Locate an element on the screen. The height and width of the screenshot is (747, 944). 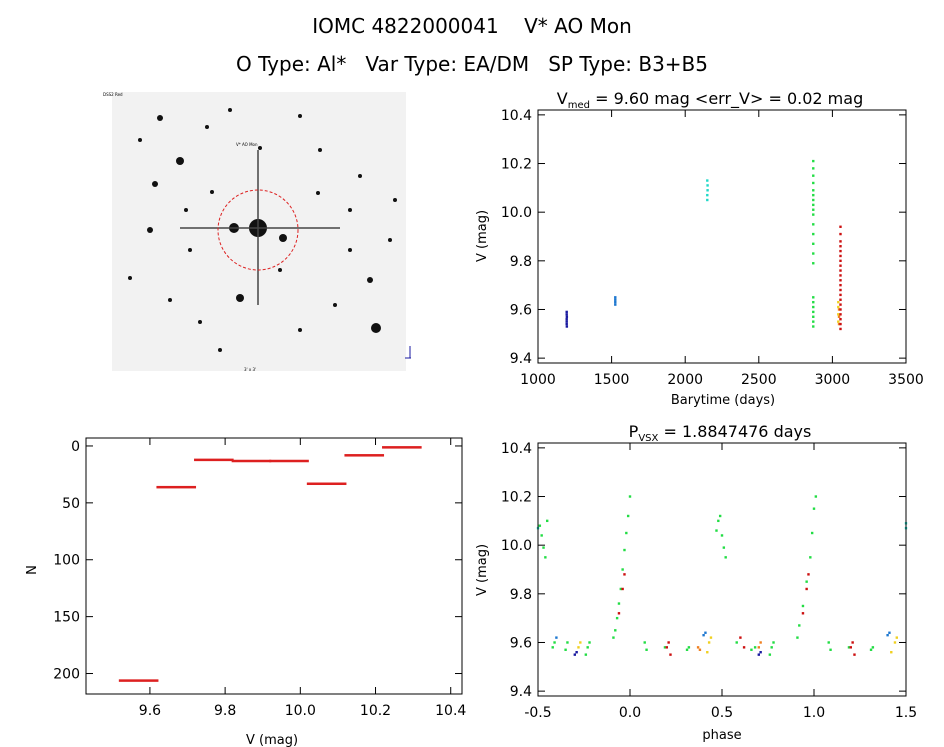
phased-xtick-label-4: 1.5 is located at coordinates (906, 713).